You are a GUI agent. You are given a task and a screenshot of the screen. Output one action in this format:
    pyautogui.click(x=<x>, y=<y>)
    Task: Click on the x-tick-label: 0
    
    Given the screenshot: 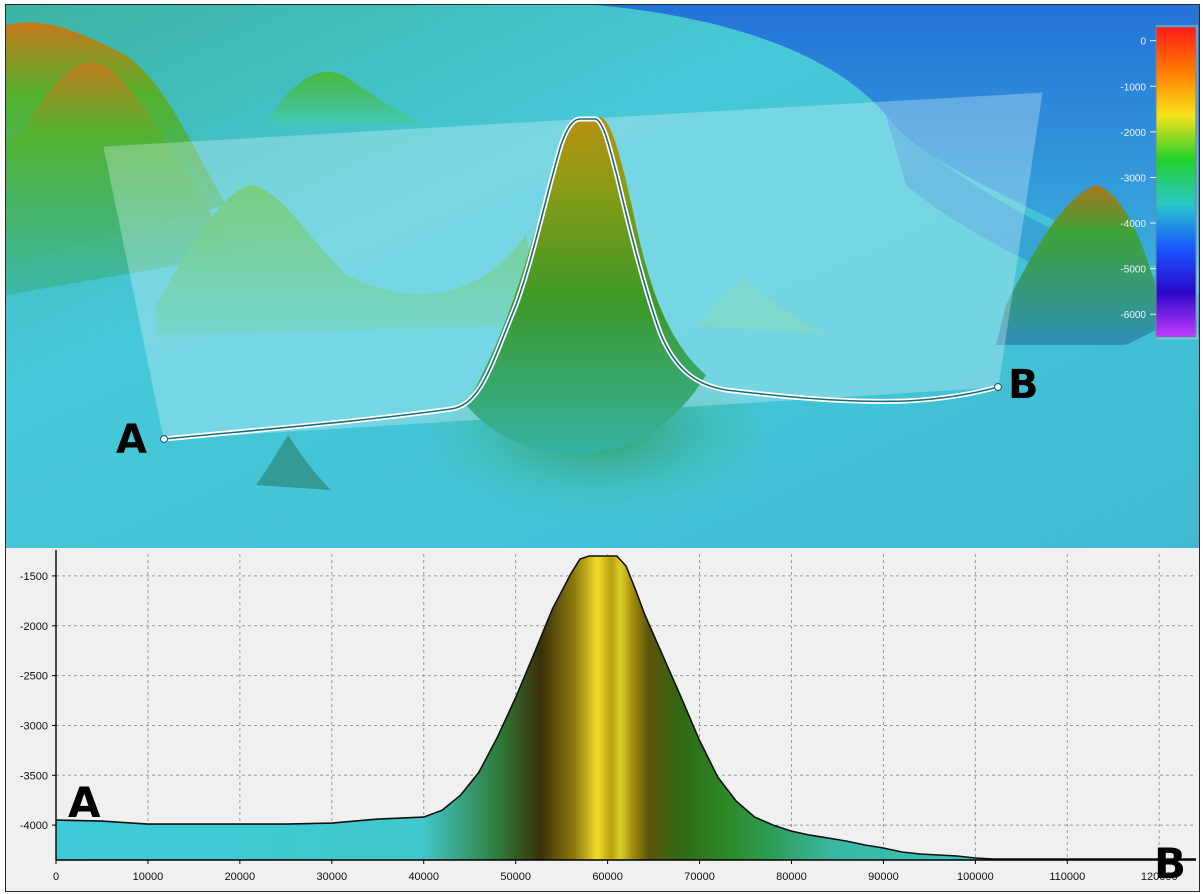 What is the action you would take?
    pyautogui.click(x=56, y=877)
    